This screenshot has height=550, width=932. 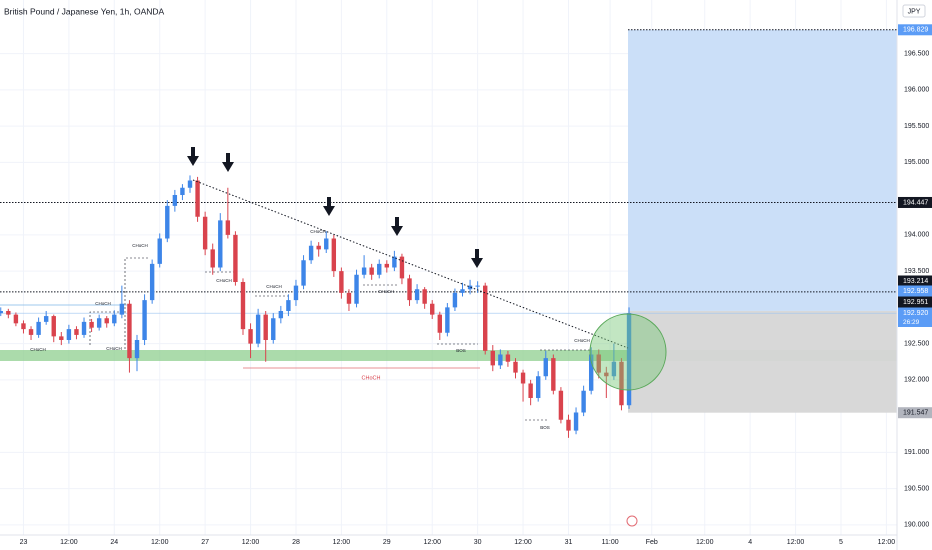 What do you see at coordinates (114, 542) in the screenshot?
I see `x-tick-label: 24` at bounding box center [114, 542].